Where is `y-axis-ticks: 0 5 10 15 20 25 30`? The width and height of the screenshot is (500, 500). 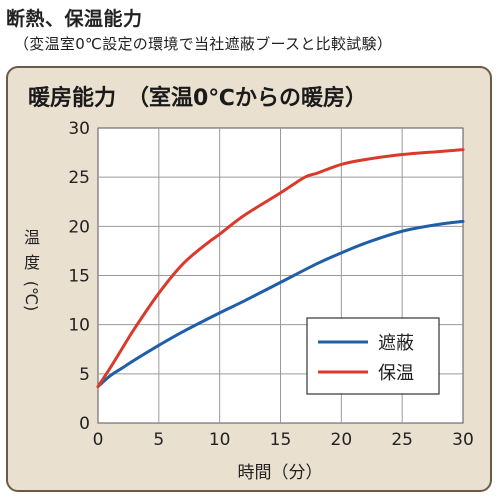
y-axis-ticks: 0 5 10 15 20 25 30 is located at coordinates (79, 276).